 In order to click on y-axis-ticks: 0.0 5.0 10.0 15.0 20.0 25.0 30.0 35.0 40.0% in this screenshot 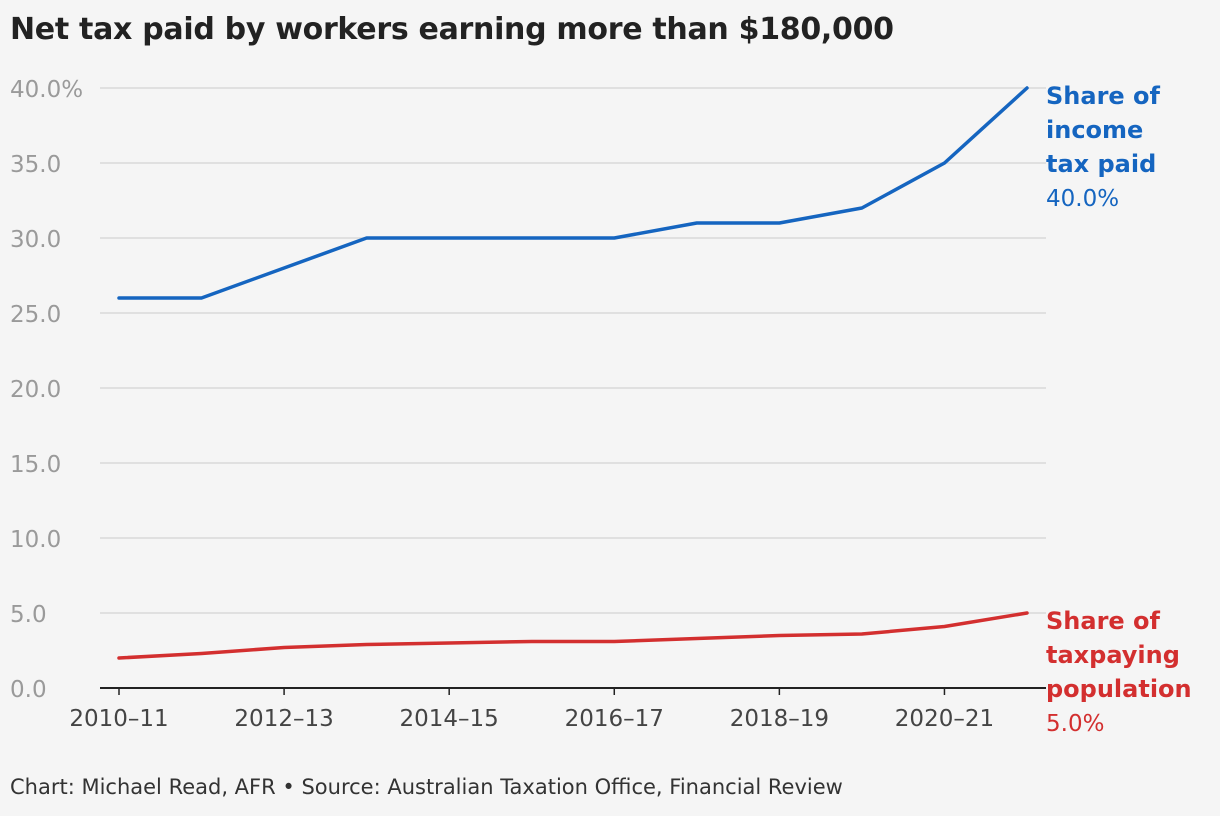, I will do `click(46, 390)`.